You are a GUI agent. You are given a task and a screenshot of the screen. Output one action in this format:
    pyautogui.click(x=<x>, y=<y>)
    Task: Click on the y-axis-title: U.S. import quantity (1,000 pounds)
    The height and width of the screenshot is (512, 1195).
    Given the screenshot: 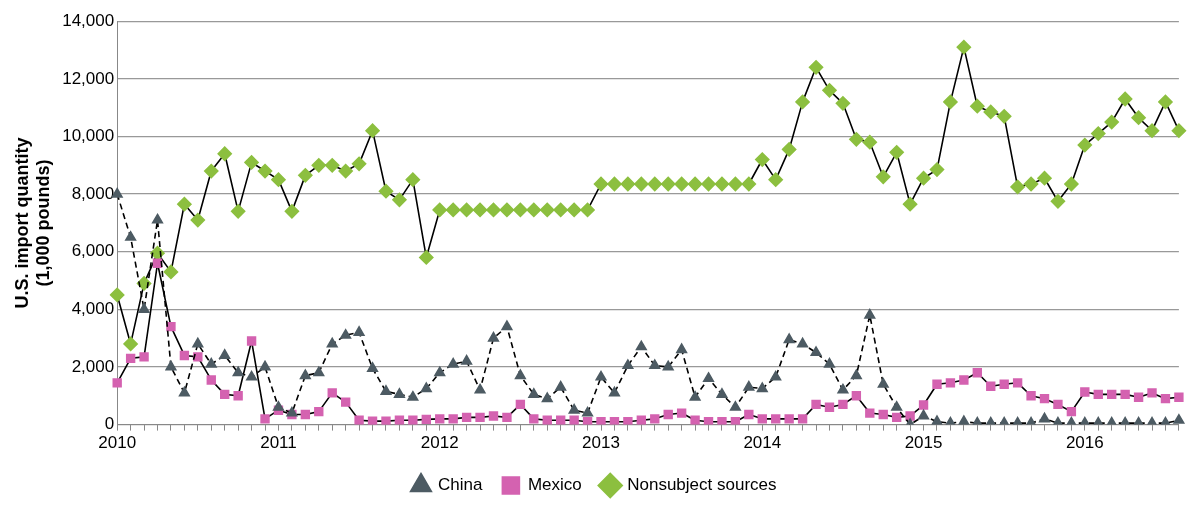 What is the action you would take?
    pyautogui.click(x=32, y=223)
    